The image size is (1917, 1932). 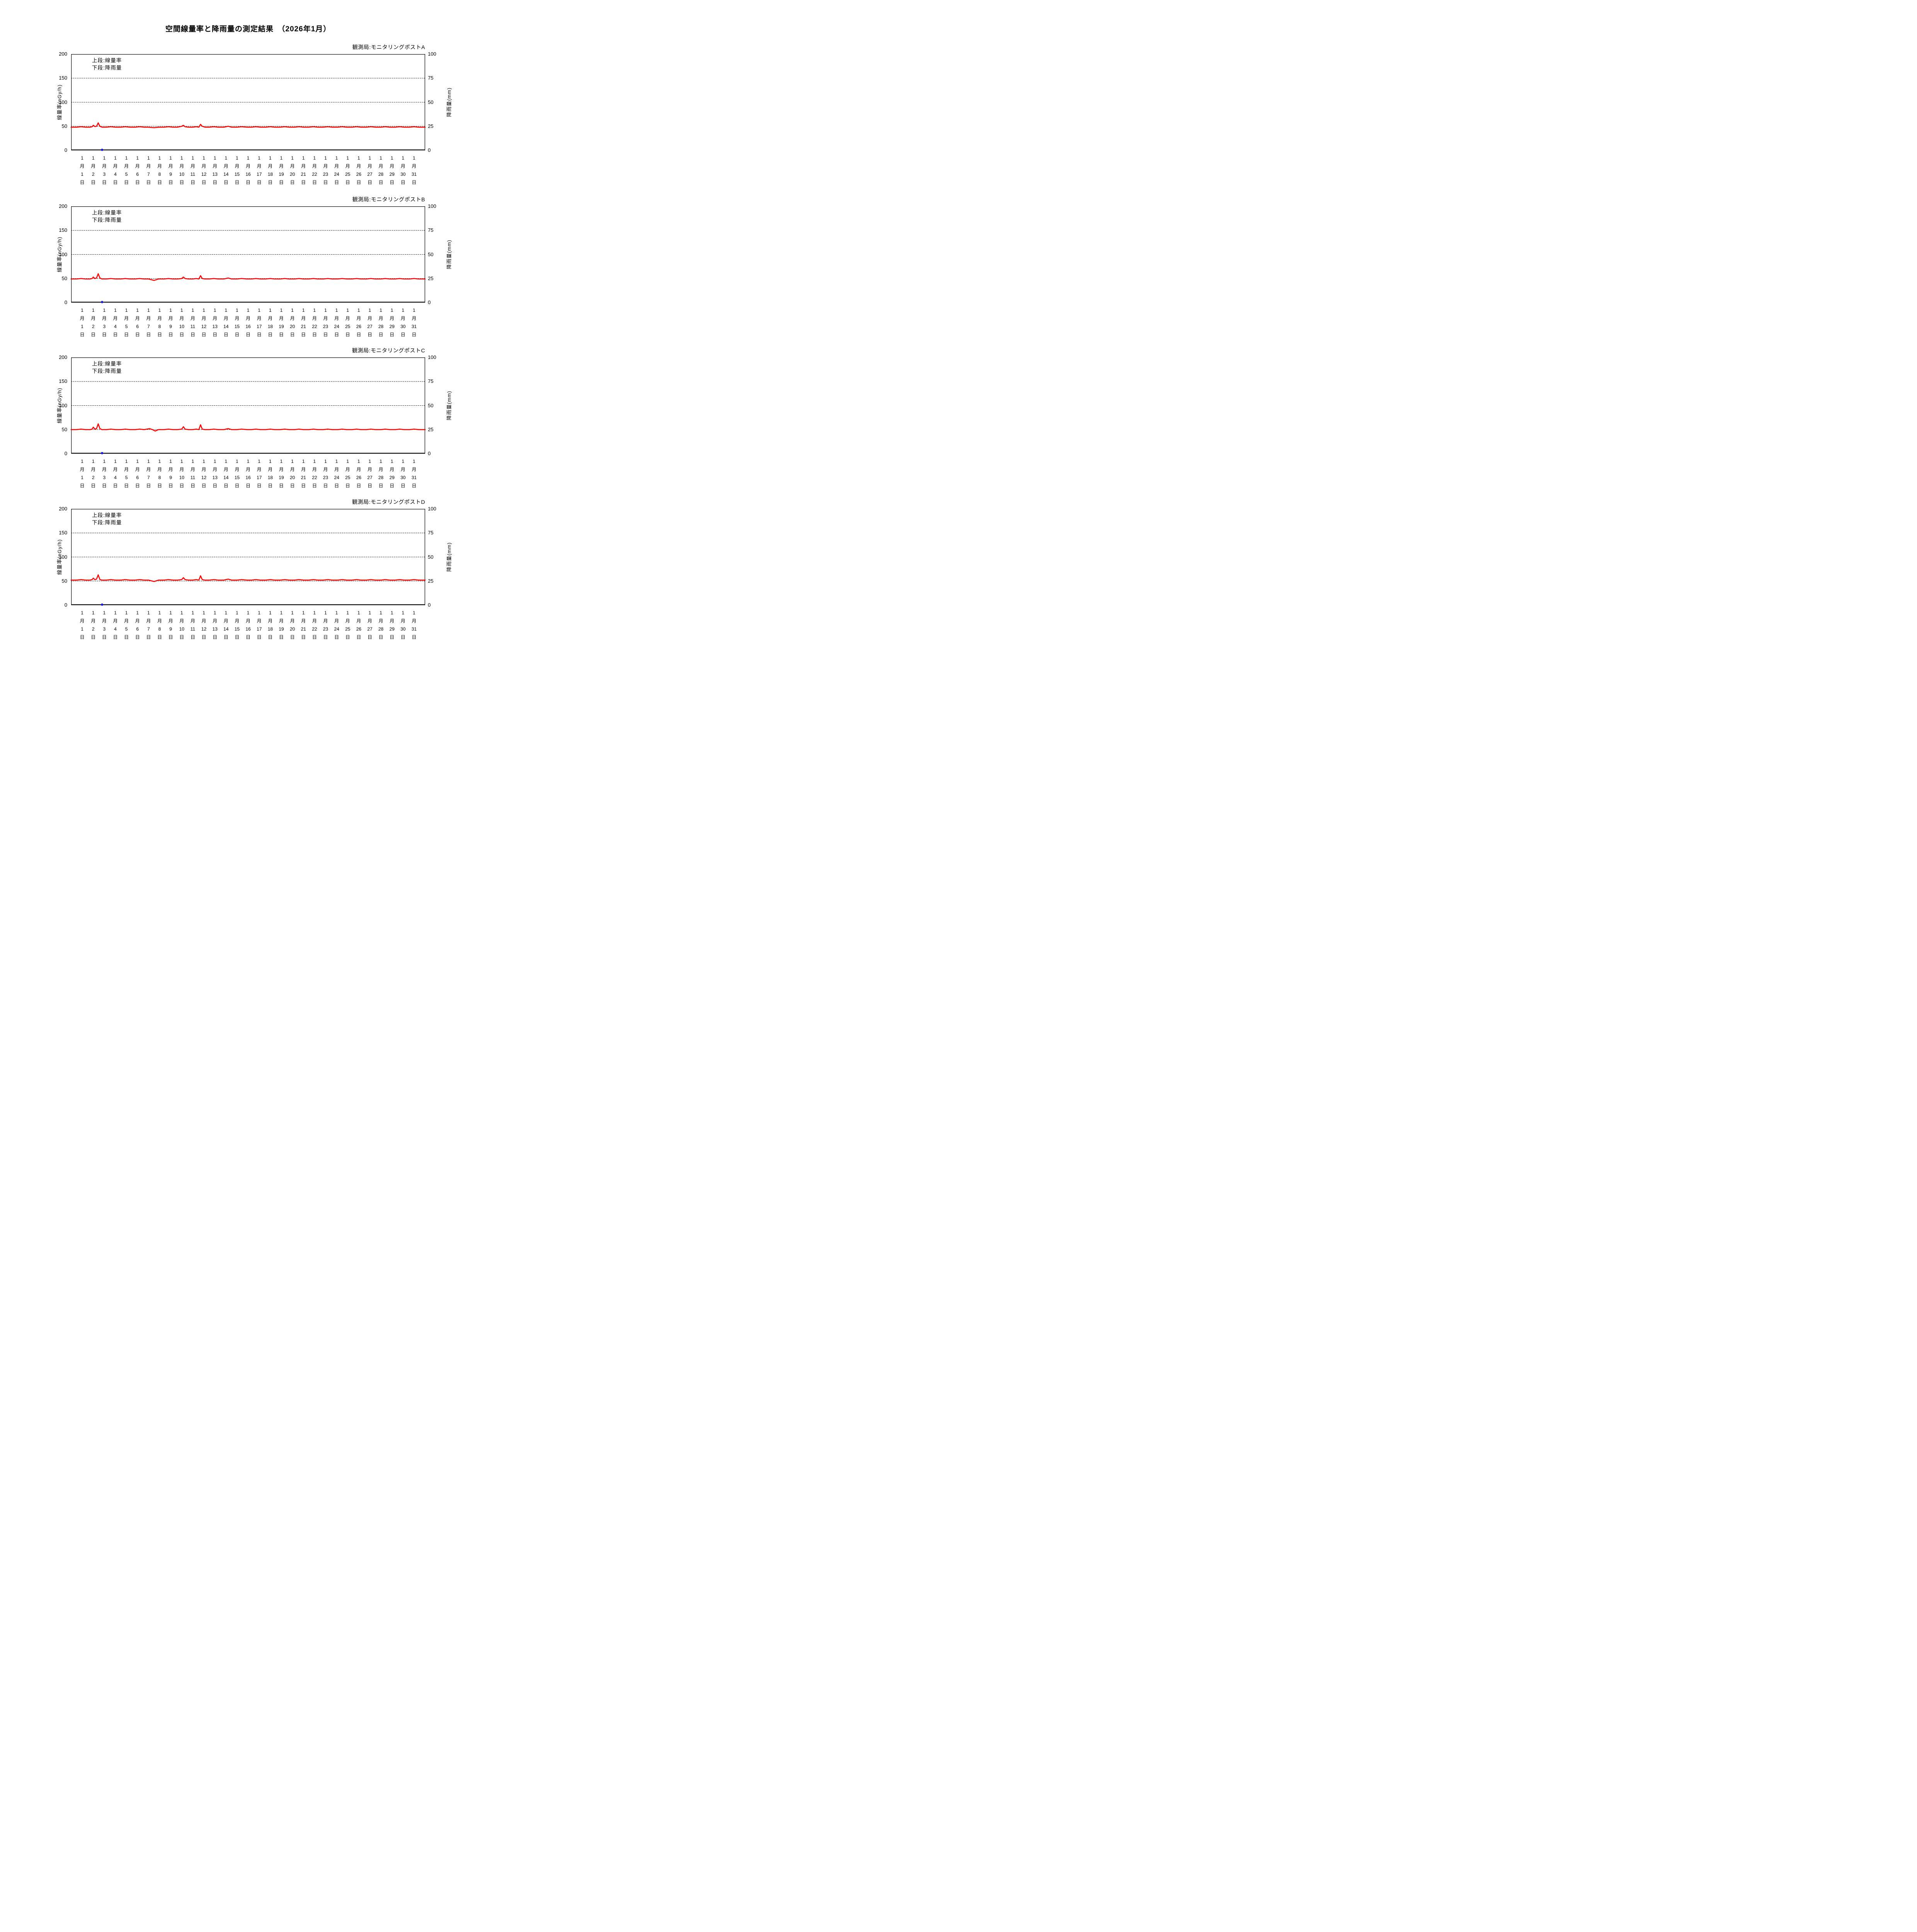 I want to click on x-tick-char: 17, so click(x=259, y=478).